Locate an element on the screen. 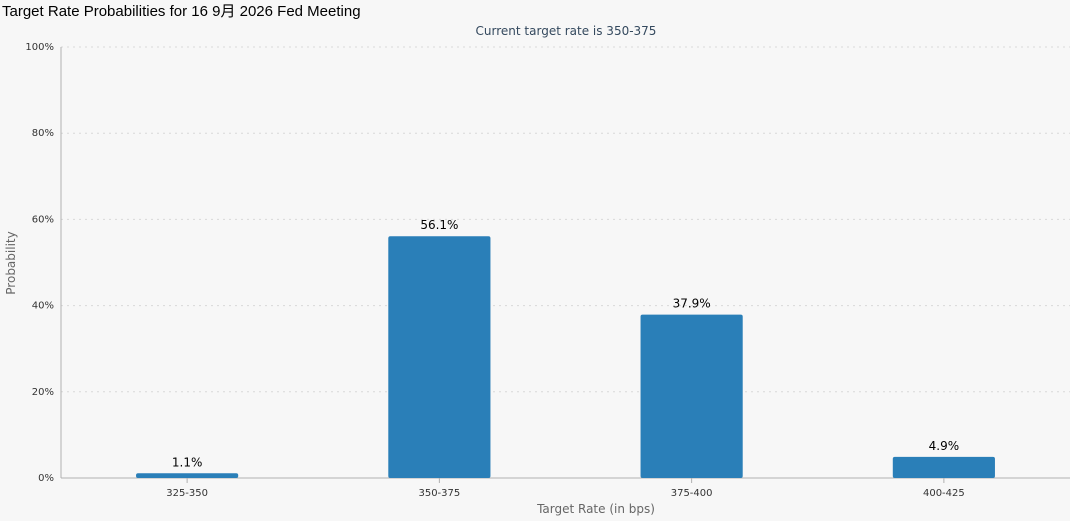 Image resolution: width=1070 pixels, height=521 pixels. x-tick-label: 350-375 is located at coordinates (439, 493).